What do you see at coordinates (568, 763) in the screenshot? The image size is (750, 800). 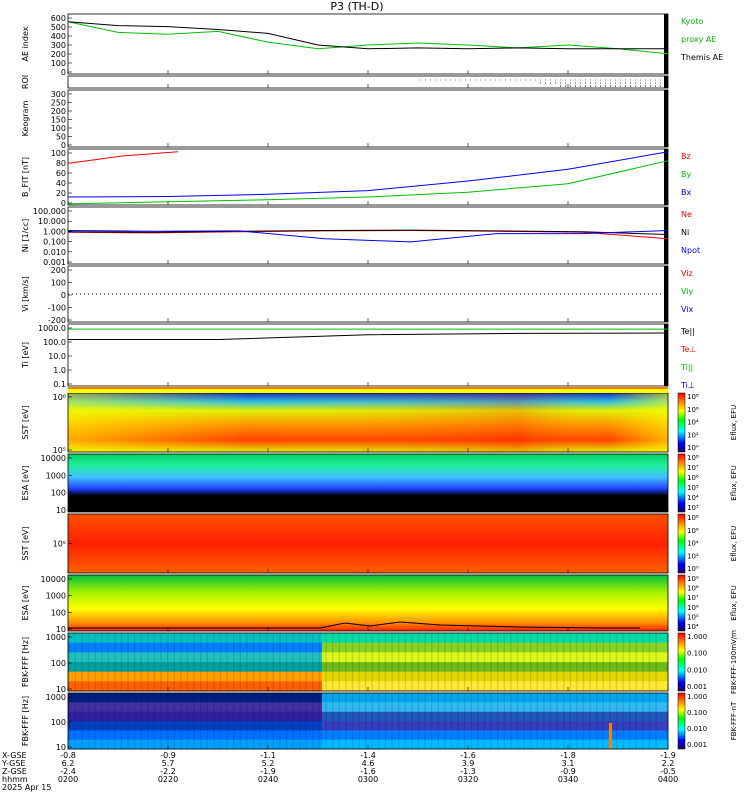 I see `x-column-value: 3.1` at bounding box center [568, 763].